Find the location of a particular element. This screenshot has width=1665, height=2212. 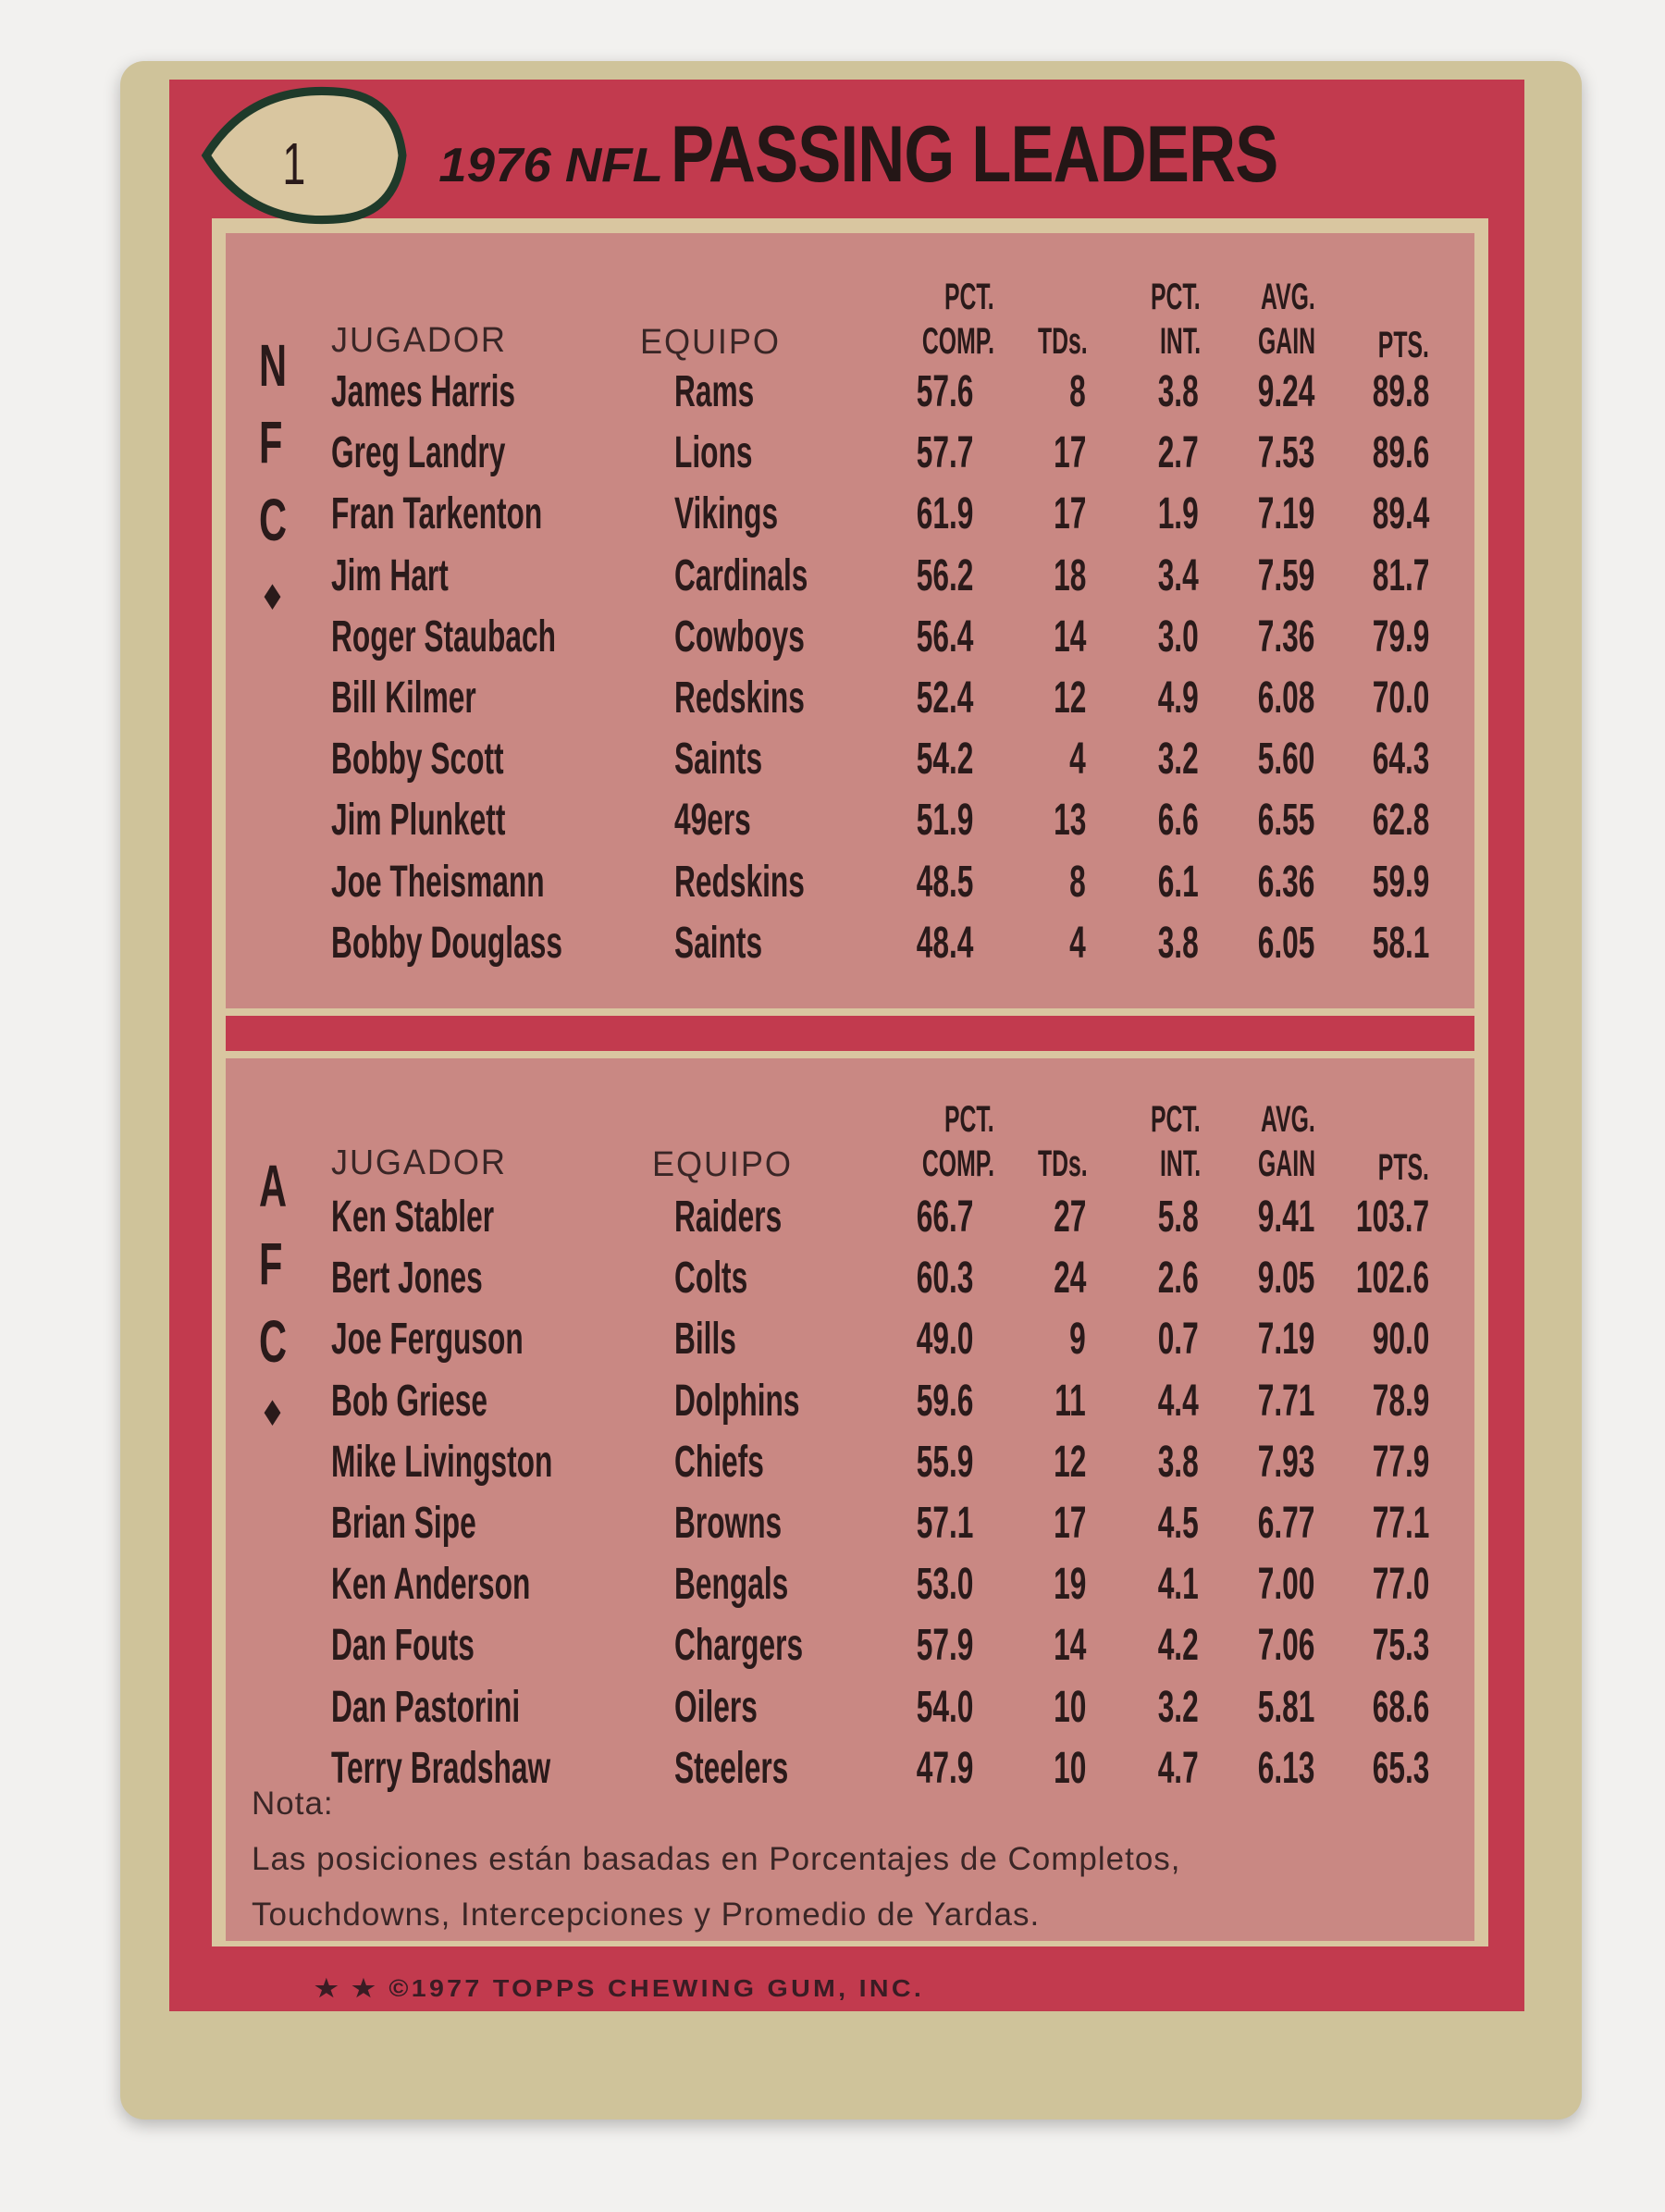

nfc-cell-player: Bobby Scott is located at coordinates (417, 760).